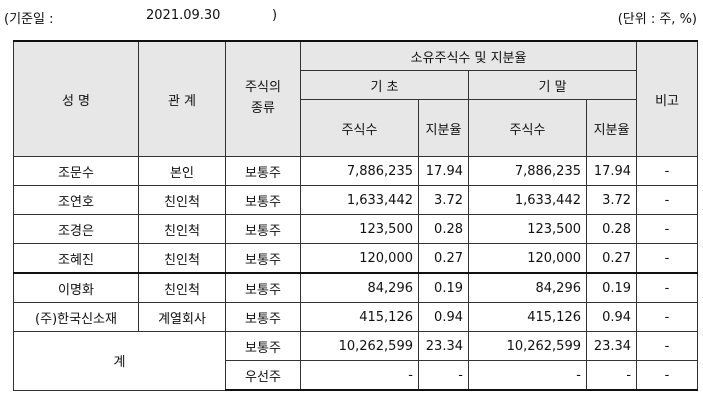  What do you see at coordinates (527, 317) in the screenshot?
I see `cell-end-shares: 415,126` at bounding box center [527, 317].